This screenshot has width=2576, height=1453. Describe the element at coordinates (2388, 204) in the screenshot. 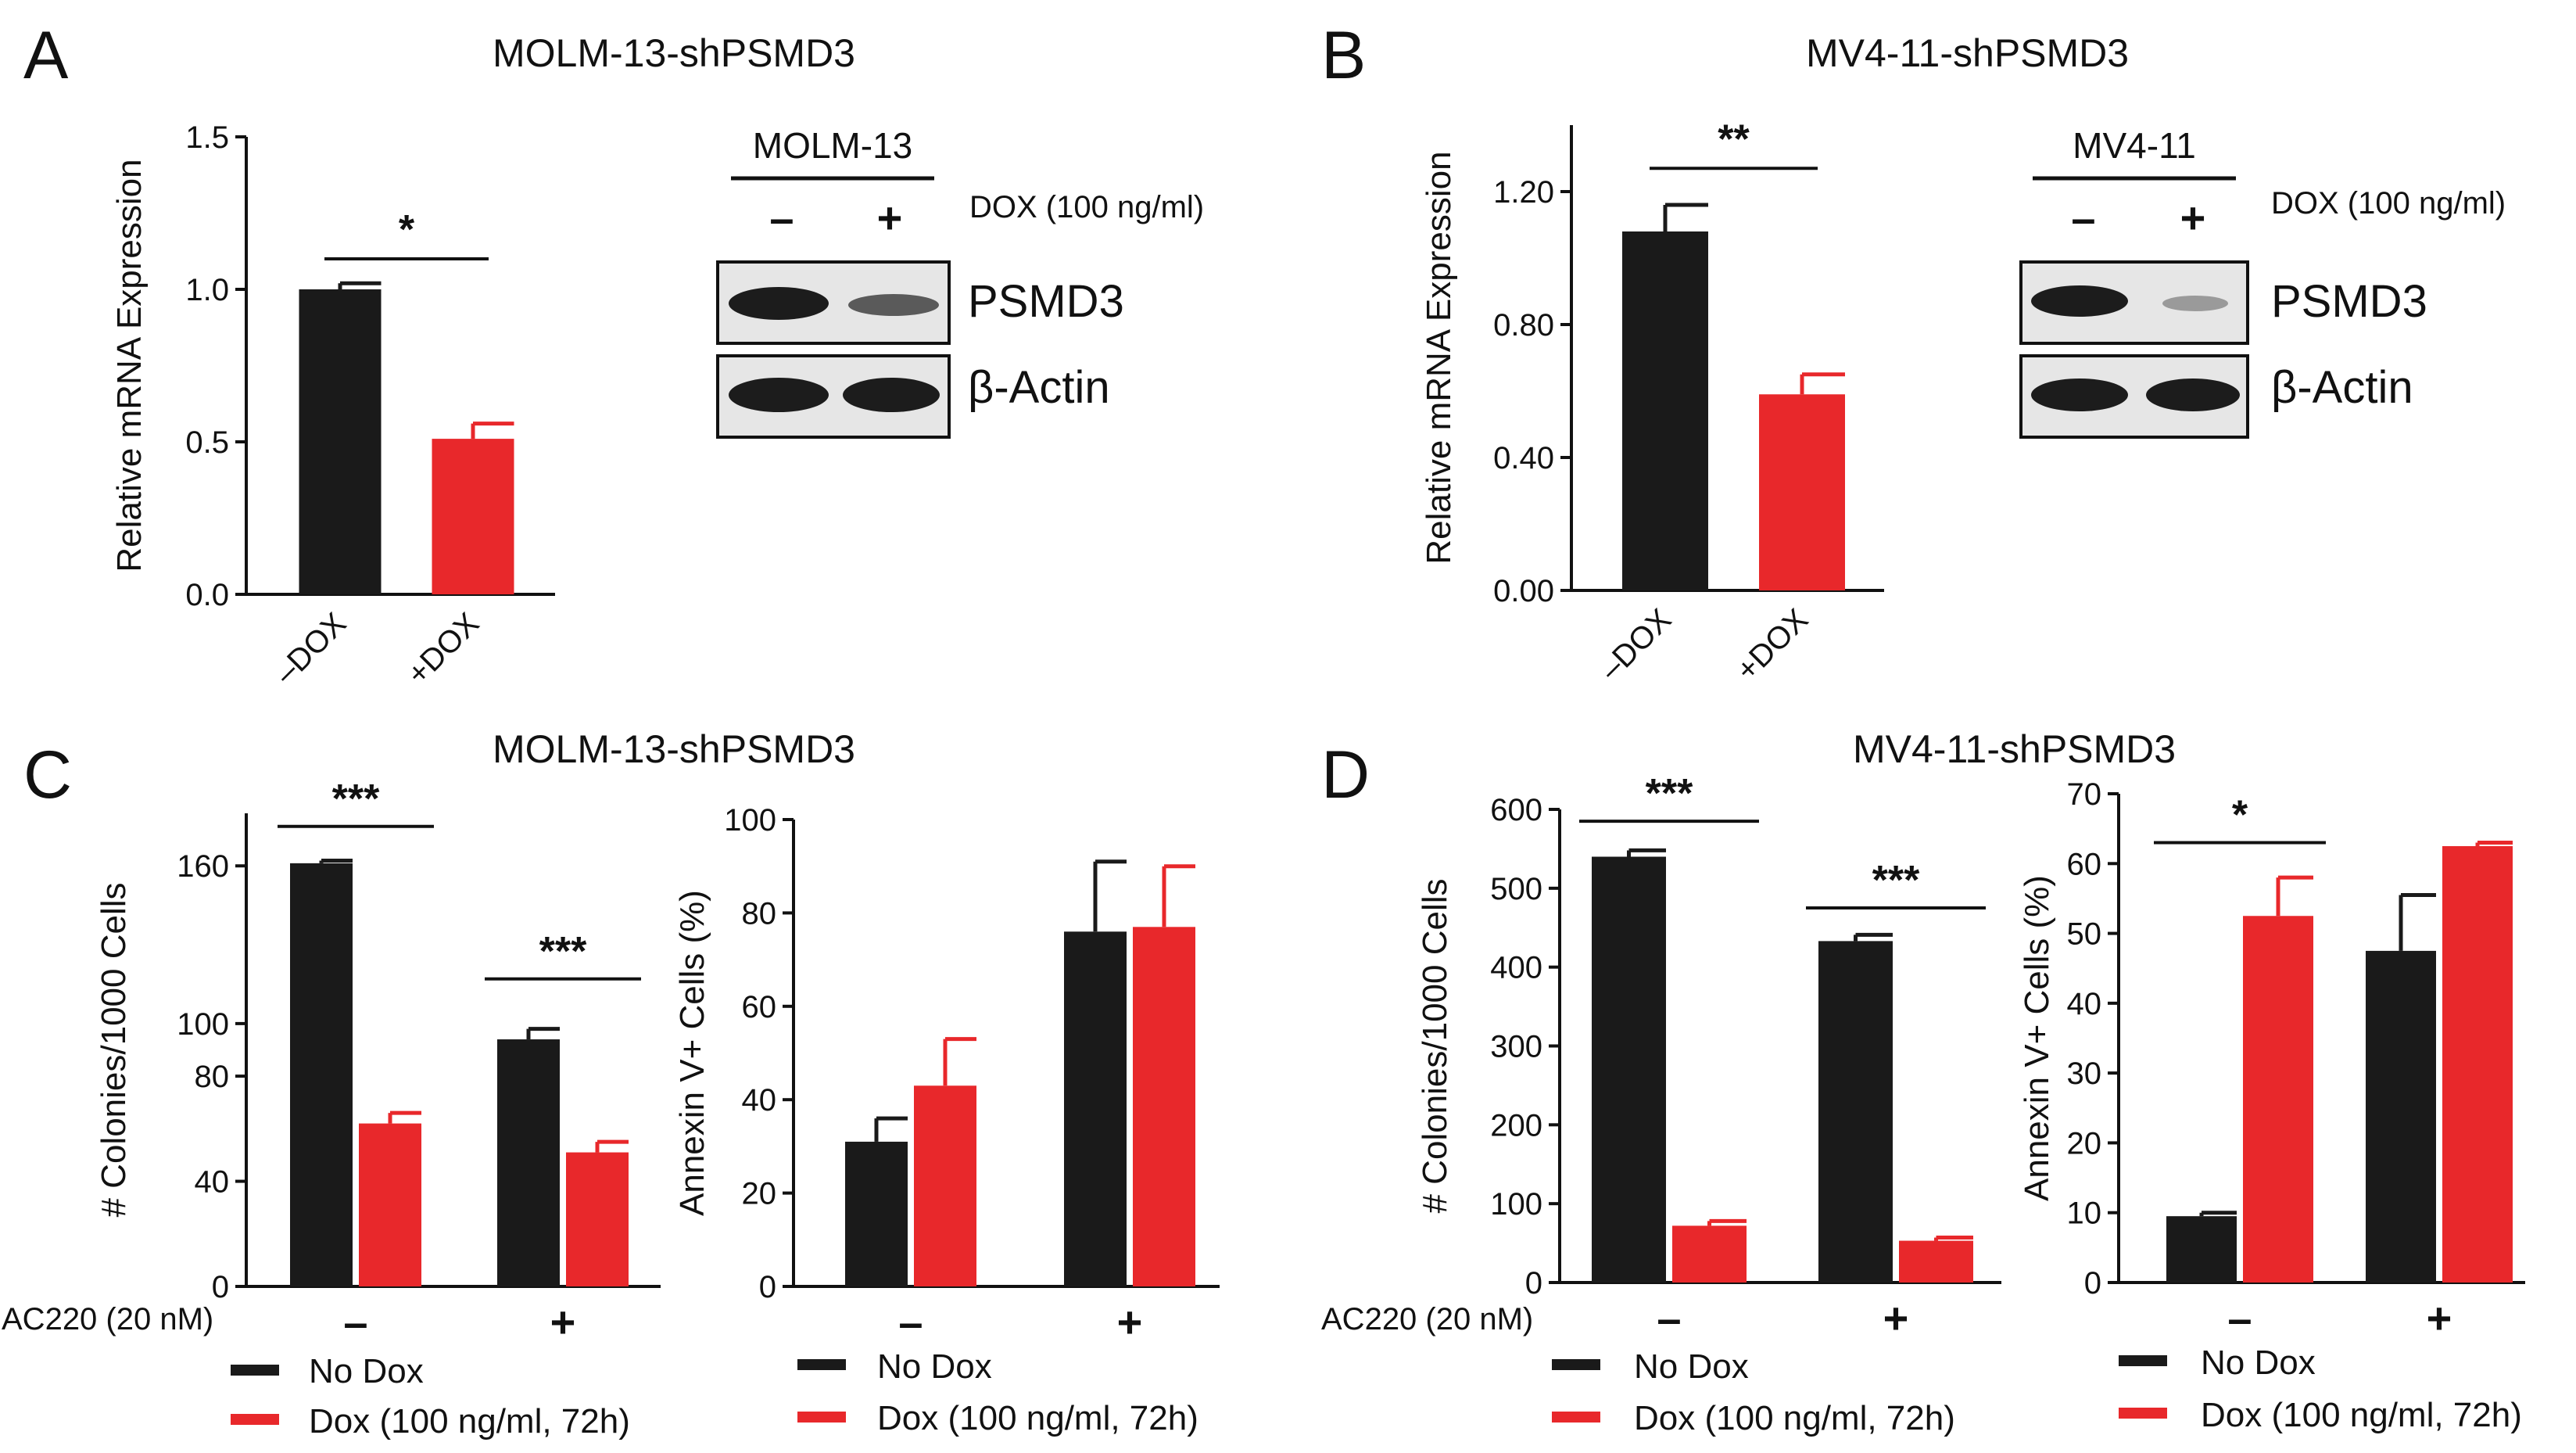

I see `wb-b-treatment: DOX (100 ng/ml)` at that location.